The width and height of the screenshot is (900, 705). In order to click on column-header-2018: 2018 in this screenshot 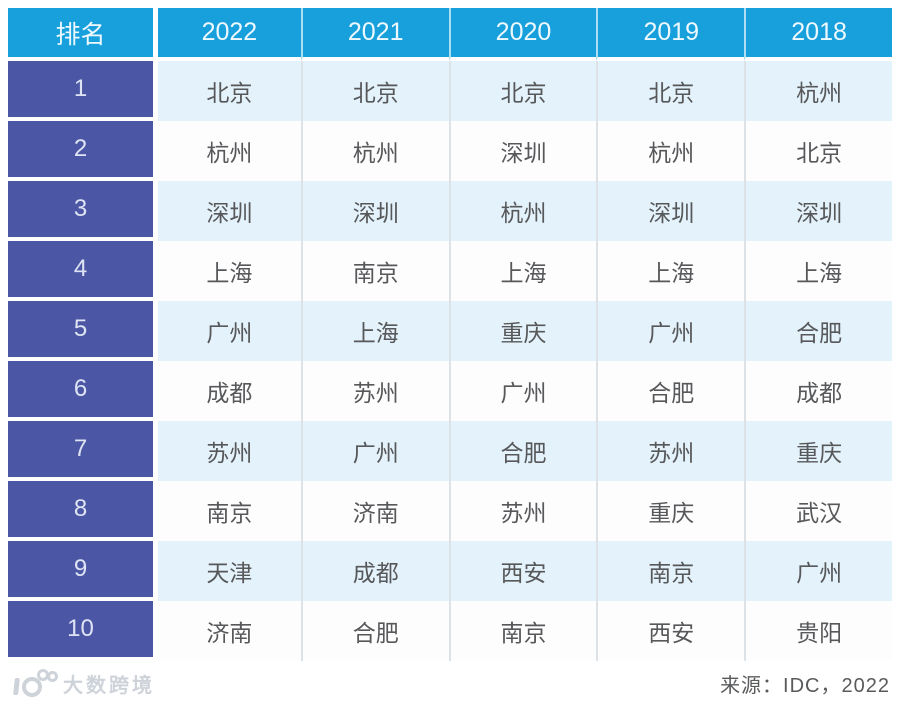, I will do `click(818, 34)`.